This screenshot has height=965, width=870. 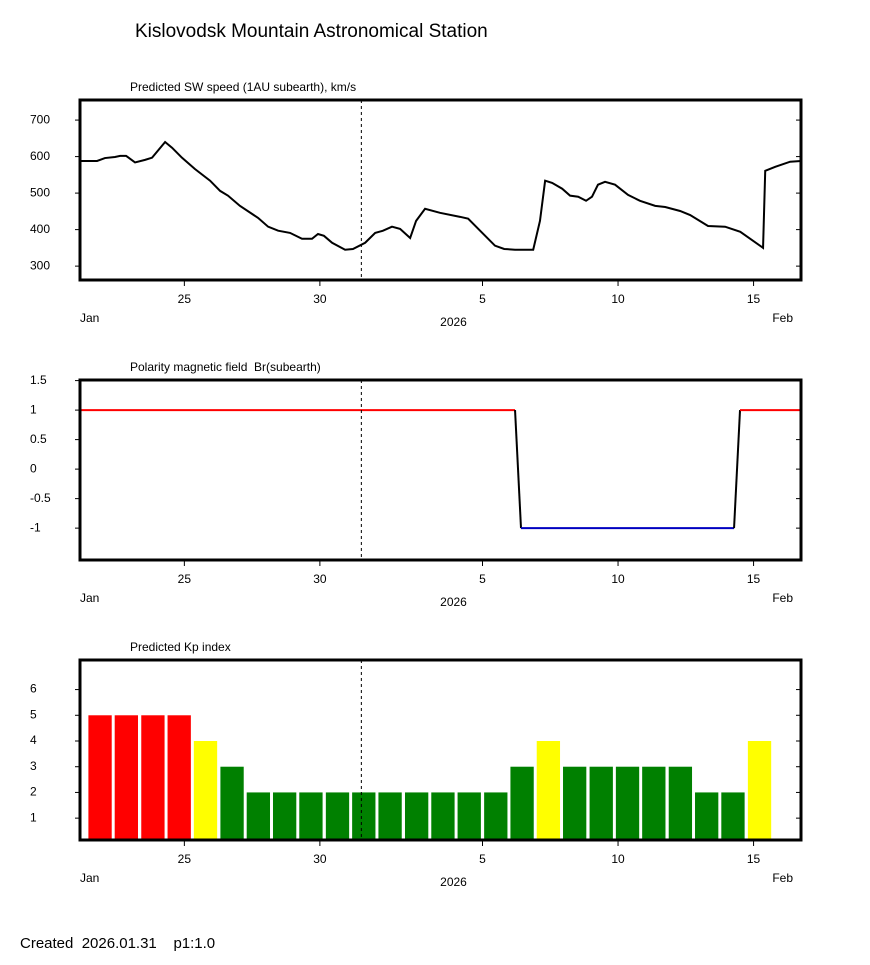 What do you see at coordinates (33, 766) in the screenshot?
I see `y-tick-label: 3` at bounding box center [33, 766].